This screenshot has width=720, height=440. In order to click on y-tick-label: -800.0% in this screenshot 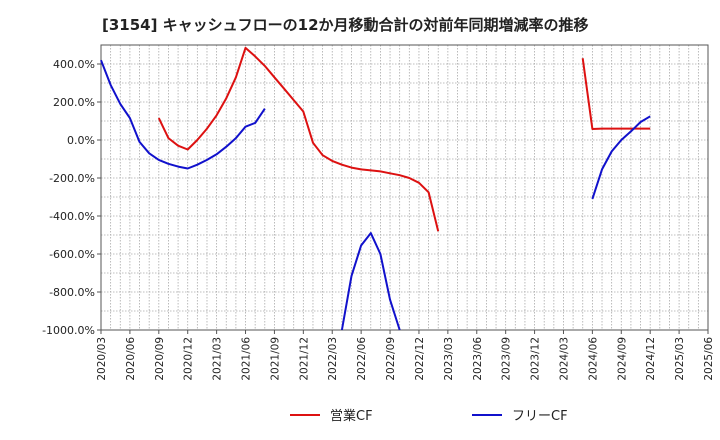, I will do `click(72, 292)`.